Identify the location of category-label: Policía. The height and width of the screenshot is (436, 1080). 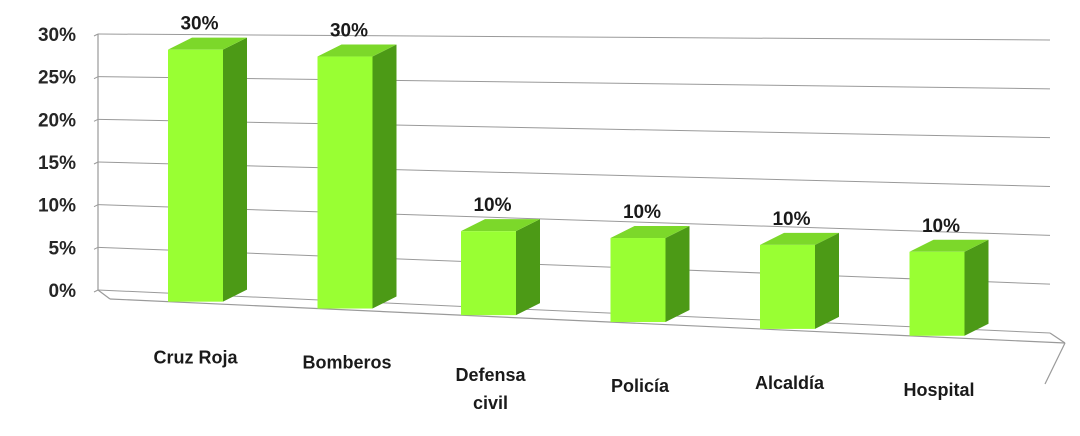
(640, 386).